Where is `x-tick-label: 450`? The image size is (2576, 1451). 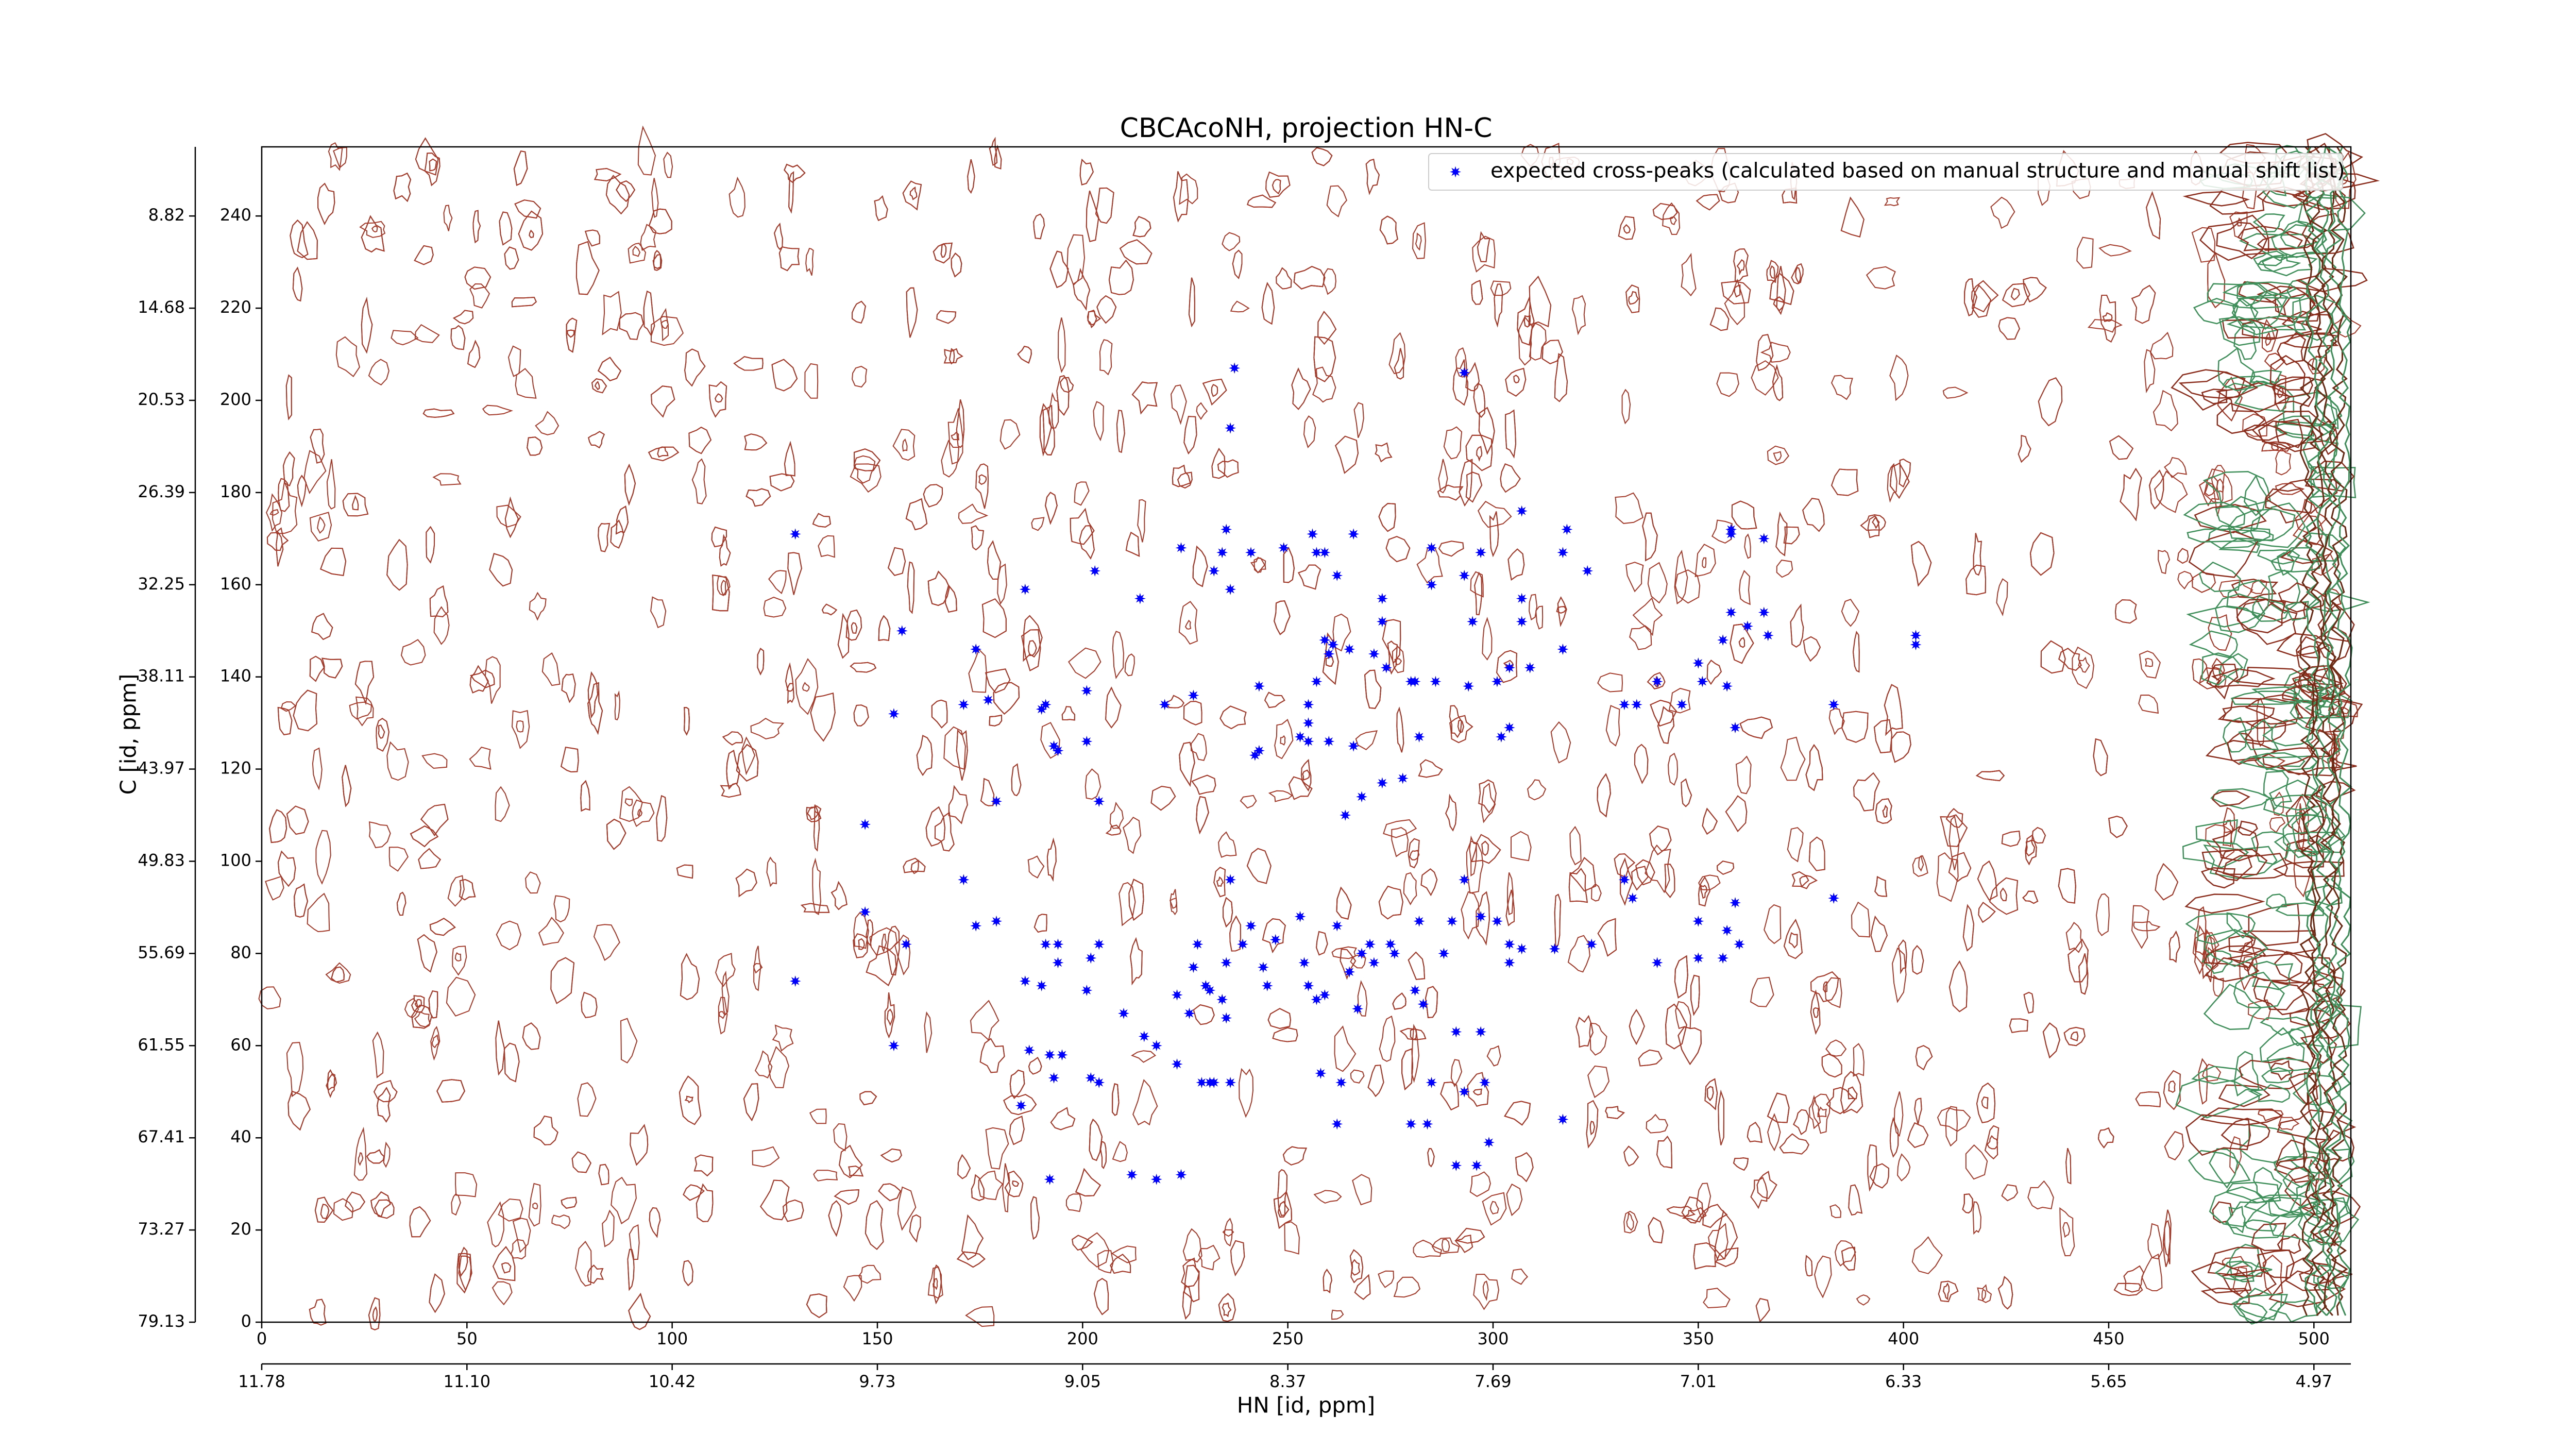
x-tick-label: 450 is located at coordinates (2108, 1338).